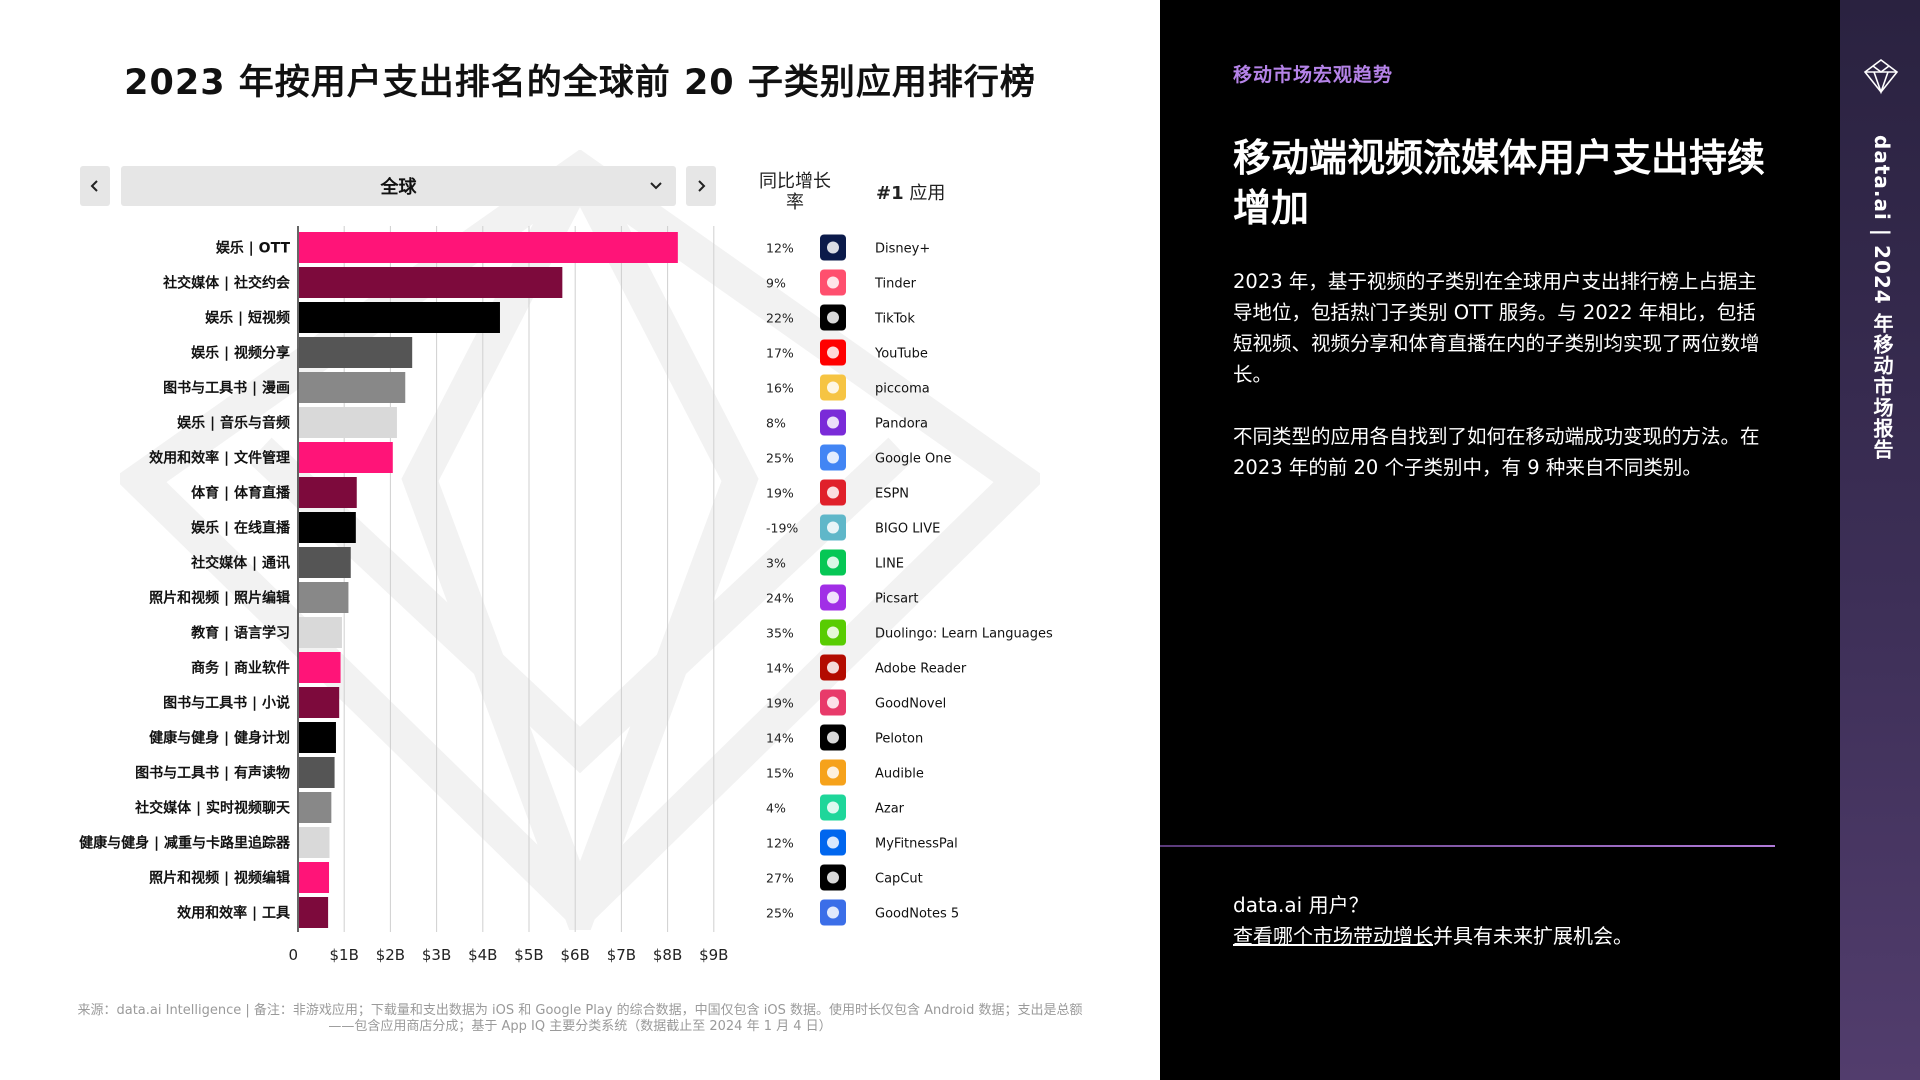  I want to click on top-app-name: Azar, so click(890, 809).